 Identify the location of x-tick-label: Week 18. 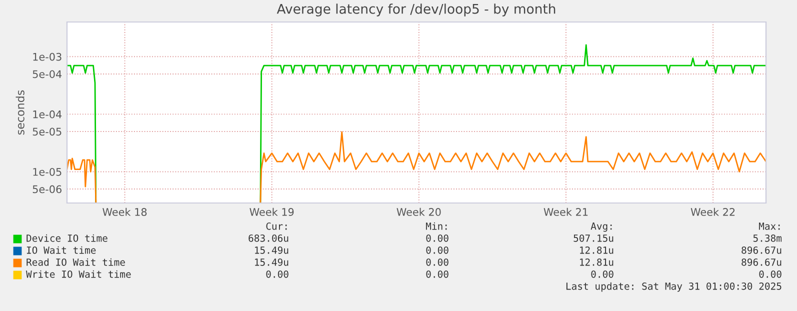
(124, 212).